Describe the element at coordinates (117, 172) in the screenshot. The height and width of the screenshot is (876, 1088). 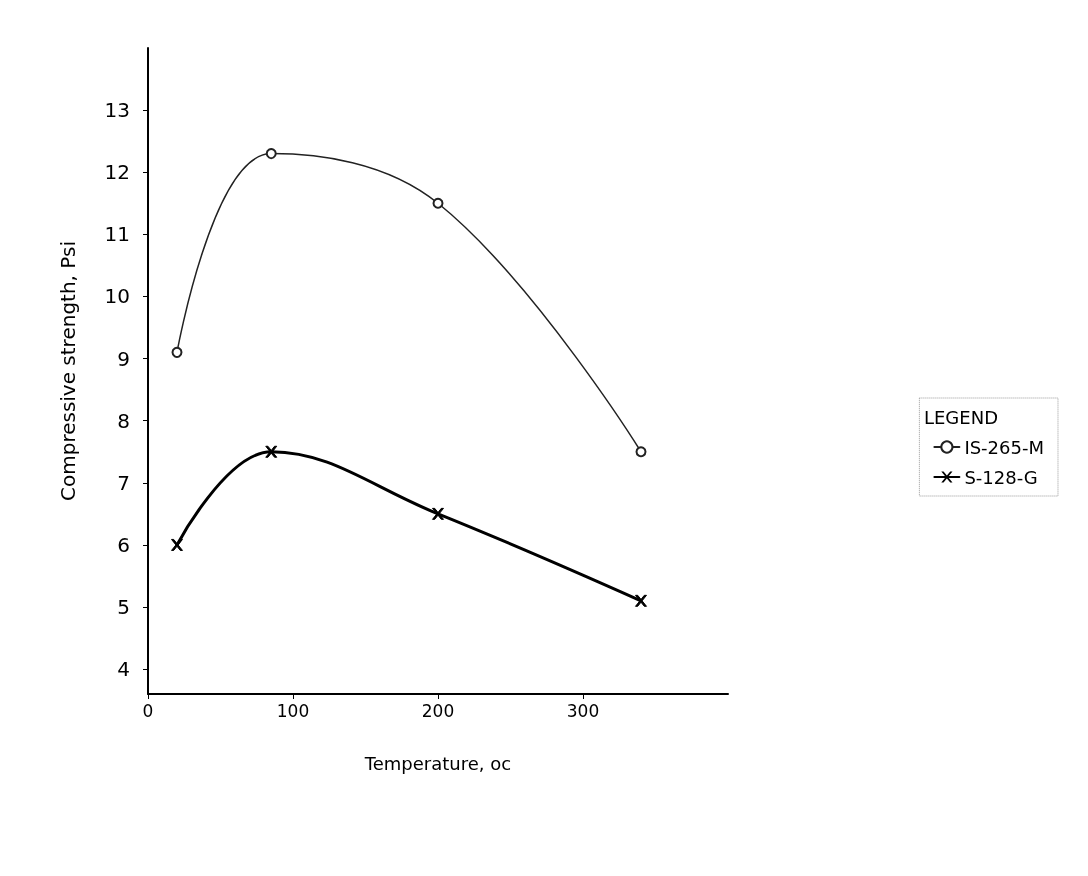
I see `y-tick-label: 12` at that location.